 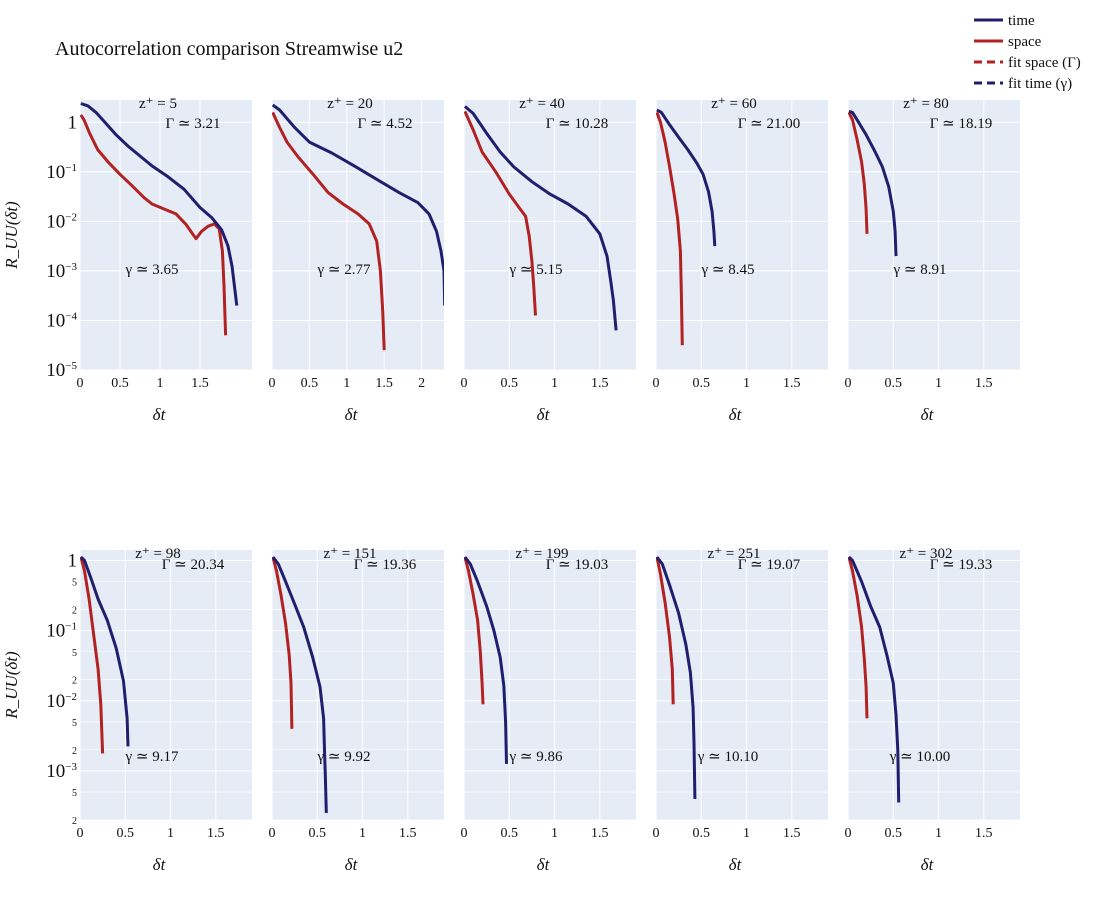 I want to click on gamma-space-label: Γ ≃ 19.07, so click(x=769, y=565).